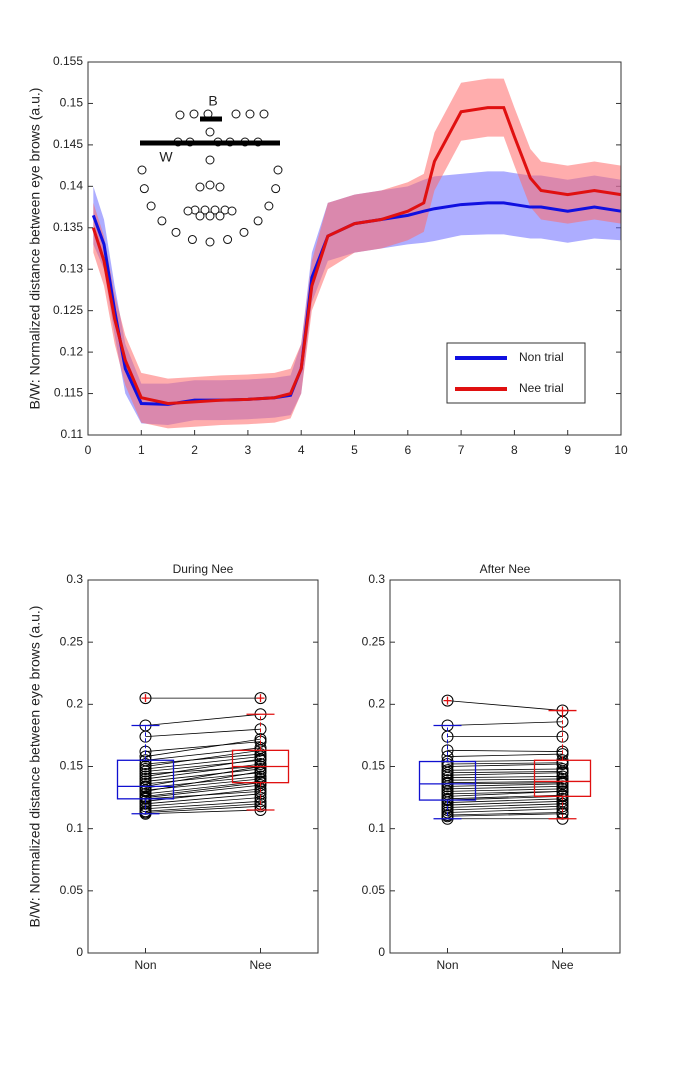 Image resolution: width=685 pixels, height=1069 pixels. What do you see at coordinates (68, 393) in the screenshot?
I see `y-tick-label: 0.115` at bounding box center [68, 393].